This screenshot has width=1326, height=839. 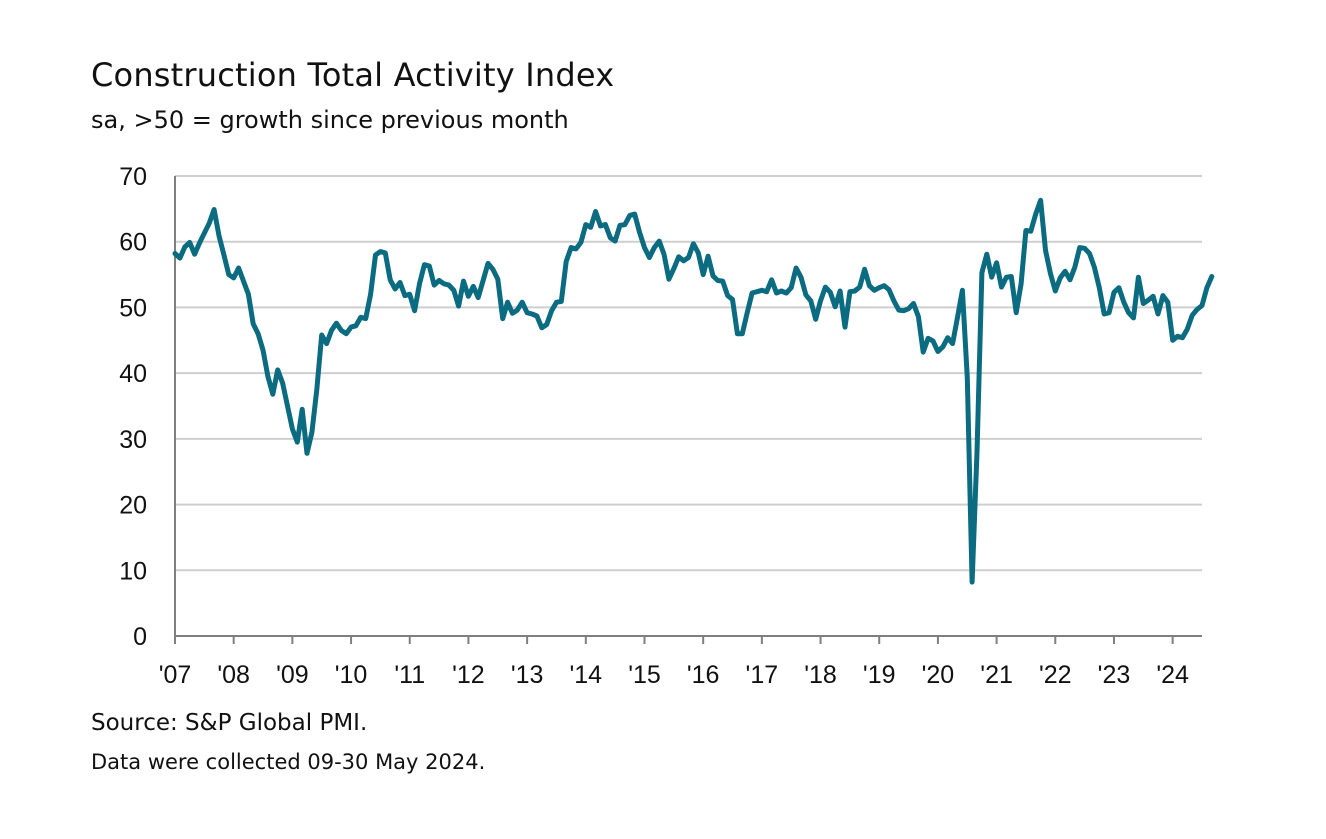 I want to click on x-tick-label: '15, so click(x=644, y=675).